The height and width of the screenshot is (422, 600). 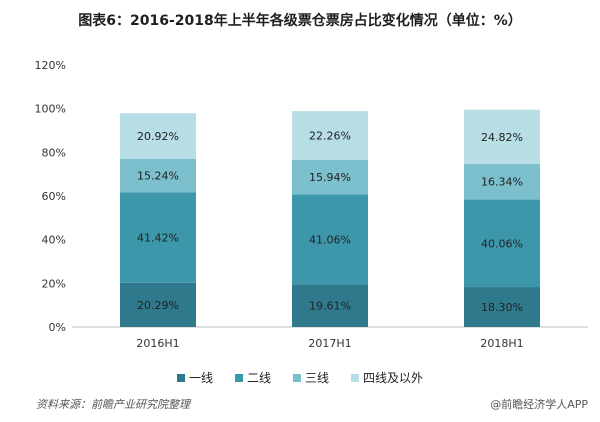 I want to click on data-label: 15.94%, so click(x=330, y=177).